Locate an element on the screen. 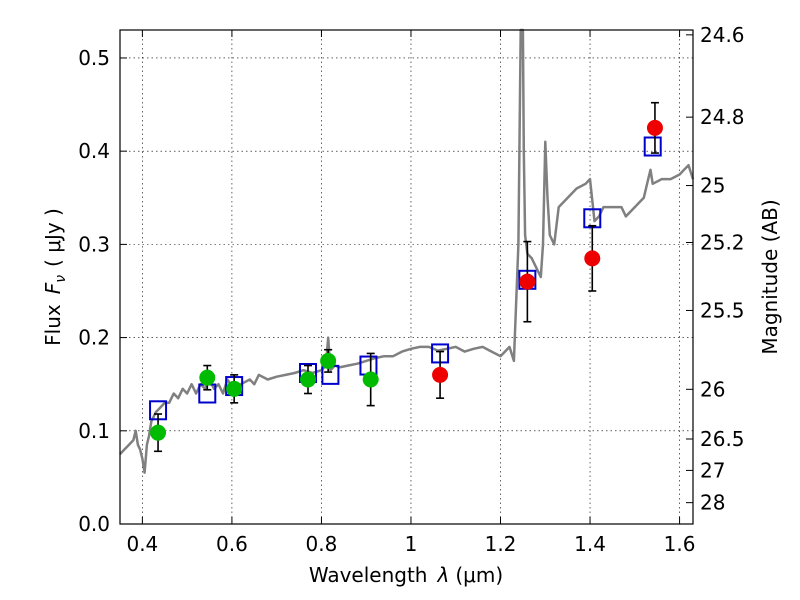  y-tick-label: 0.1 is located at coordinates (94, 431).